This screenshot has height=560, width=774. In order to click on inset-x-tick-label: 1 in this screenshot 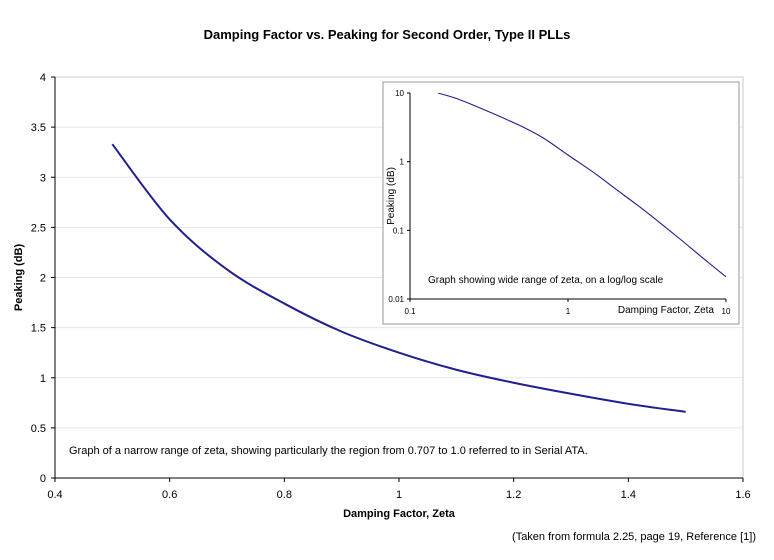, I will do `click(568, 311)`.